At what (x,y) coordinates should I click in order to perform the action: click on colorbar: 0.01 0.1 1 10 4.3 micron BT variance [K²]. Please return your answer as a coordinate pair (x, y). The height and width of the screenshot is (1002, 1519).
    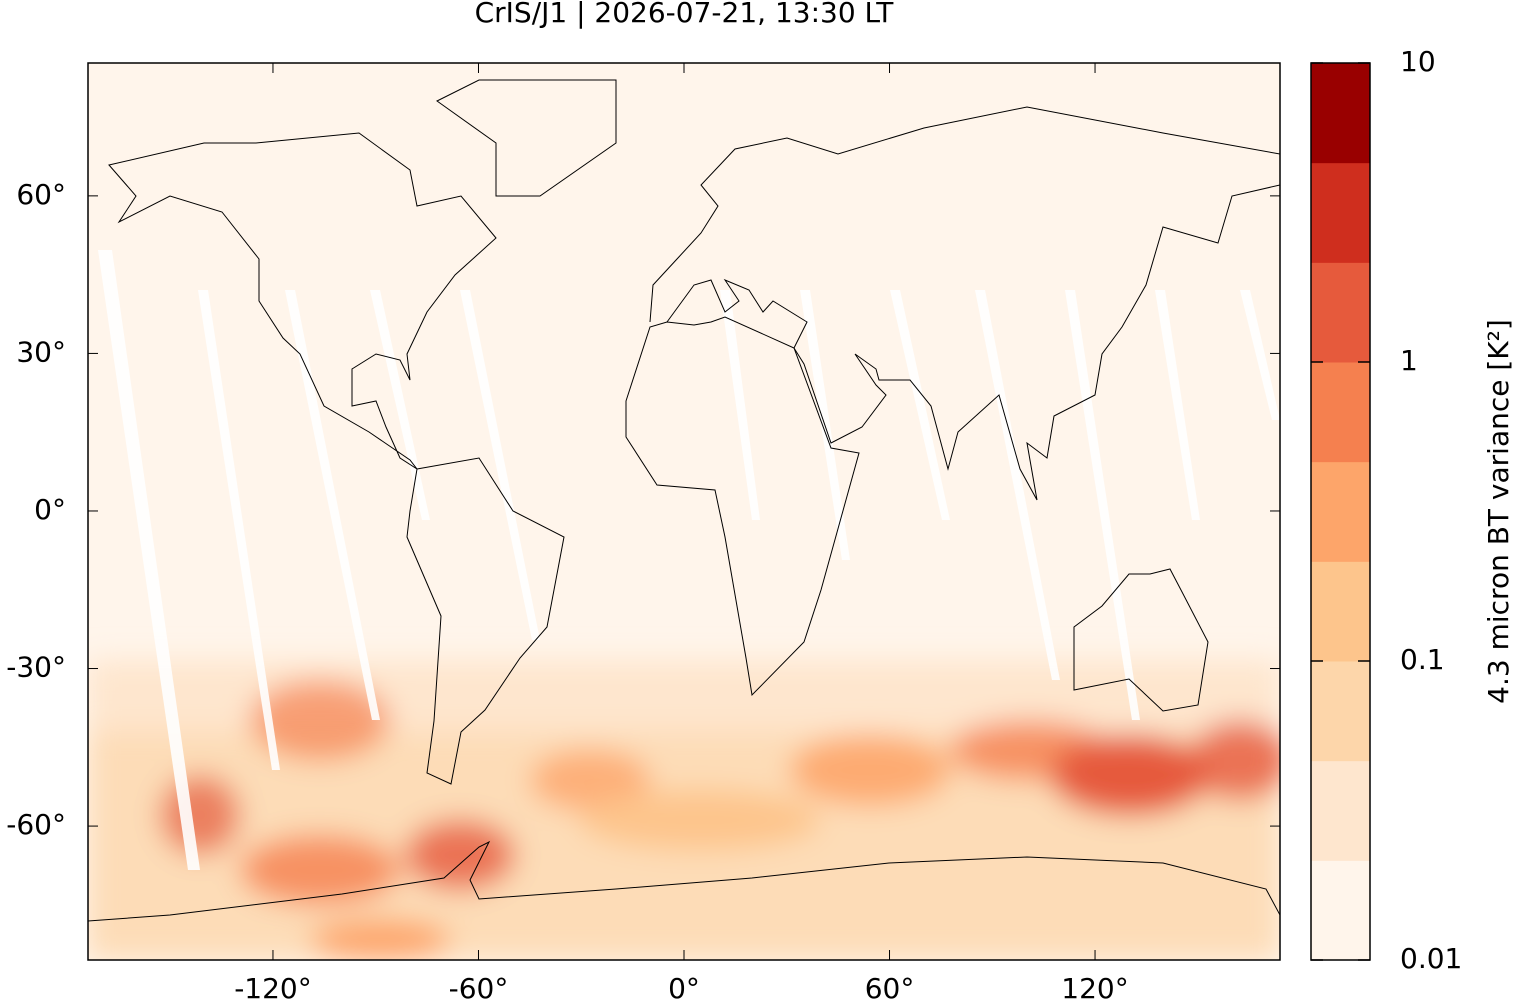
    Looking at the image, I should click on (1412, 510).